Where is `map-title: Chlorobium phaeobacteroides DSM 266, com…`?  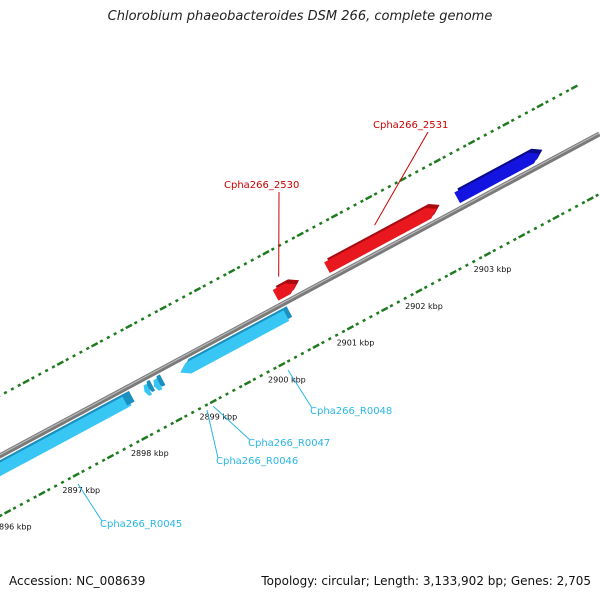 map-title: Chlorobium phaeobacteroides DSM 266, com… is located at coordinates (300, 16).